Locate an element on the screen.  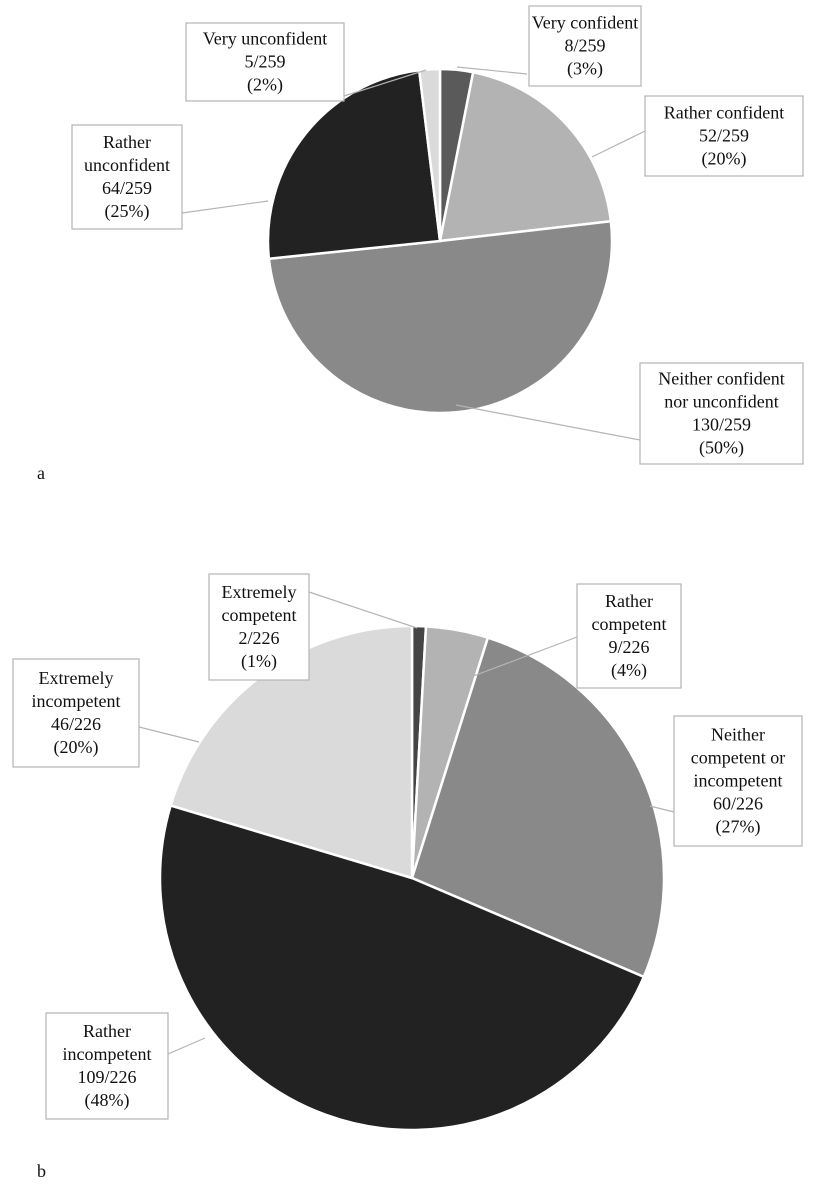
pie-a-data-label-2-0: Neither confident is located at coordinates (721, 379).